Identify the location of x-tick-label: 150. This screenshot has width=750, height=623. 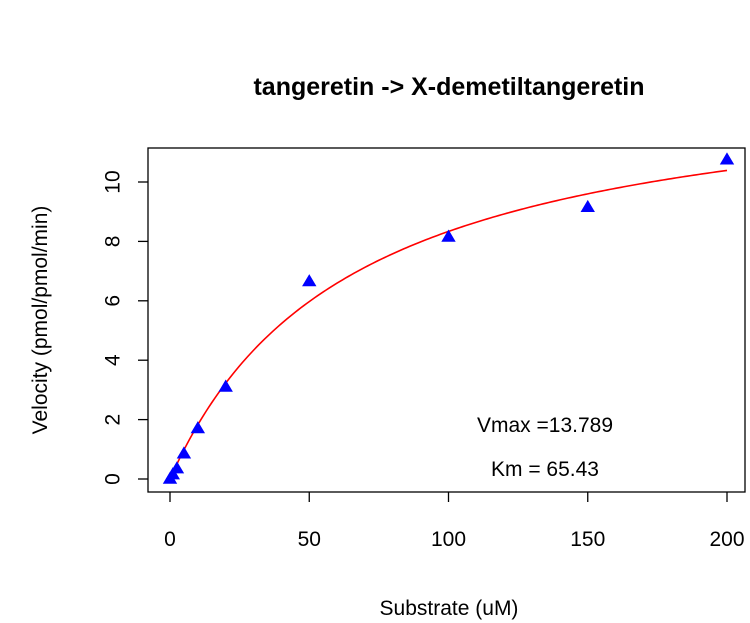
(587, 539).